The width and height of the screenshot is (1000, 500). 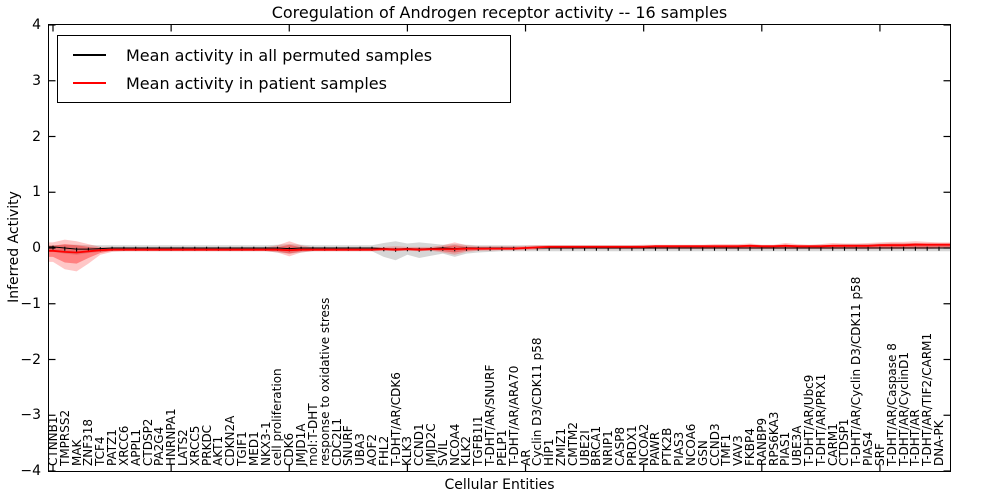 What do you see at coordinates (36, 80) in the screenshot?
I see `y-tick-label: 3` at bounding box center [36, 80].